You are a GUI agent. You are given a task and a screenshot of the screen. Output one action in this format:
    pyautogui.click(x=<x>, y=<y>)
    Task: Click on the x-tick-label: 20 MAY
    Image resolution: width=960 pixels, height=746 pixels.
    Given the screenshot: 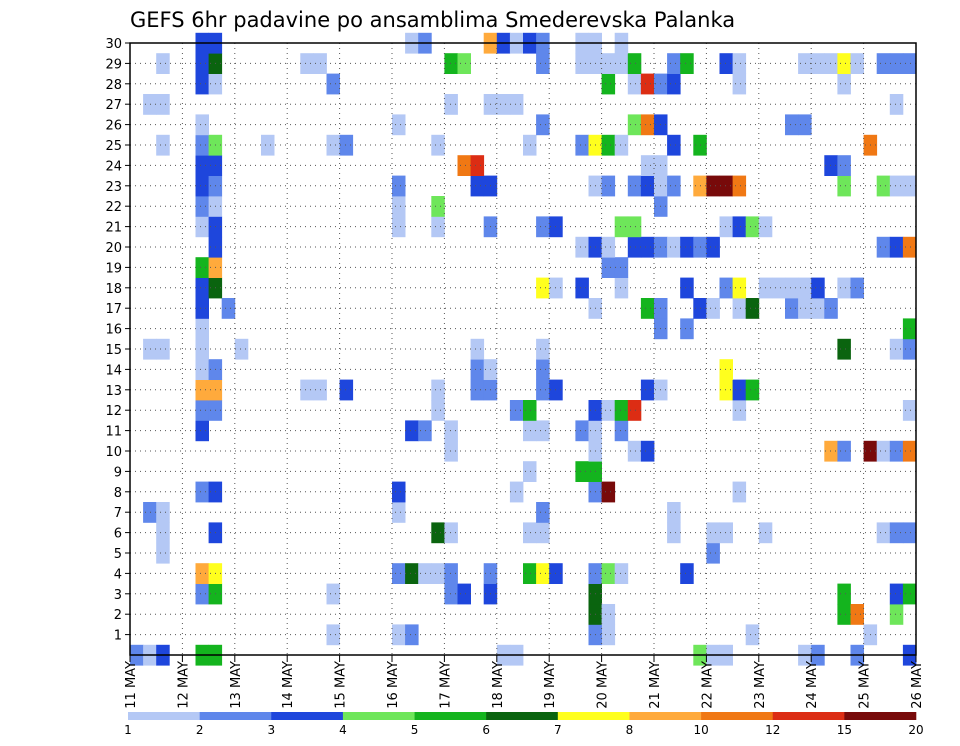 What is the action you would take?
    pyautogui.click(x=603, y=685)
    